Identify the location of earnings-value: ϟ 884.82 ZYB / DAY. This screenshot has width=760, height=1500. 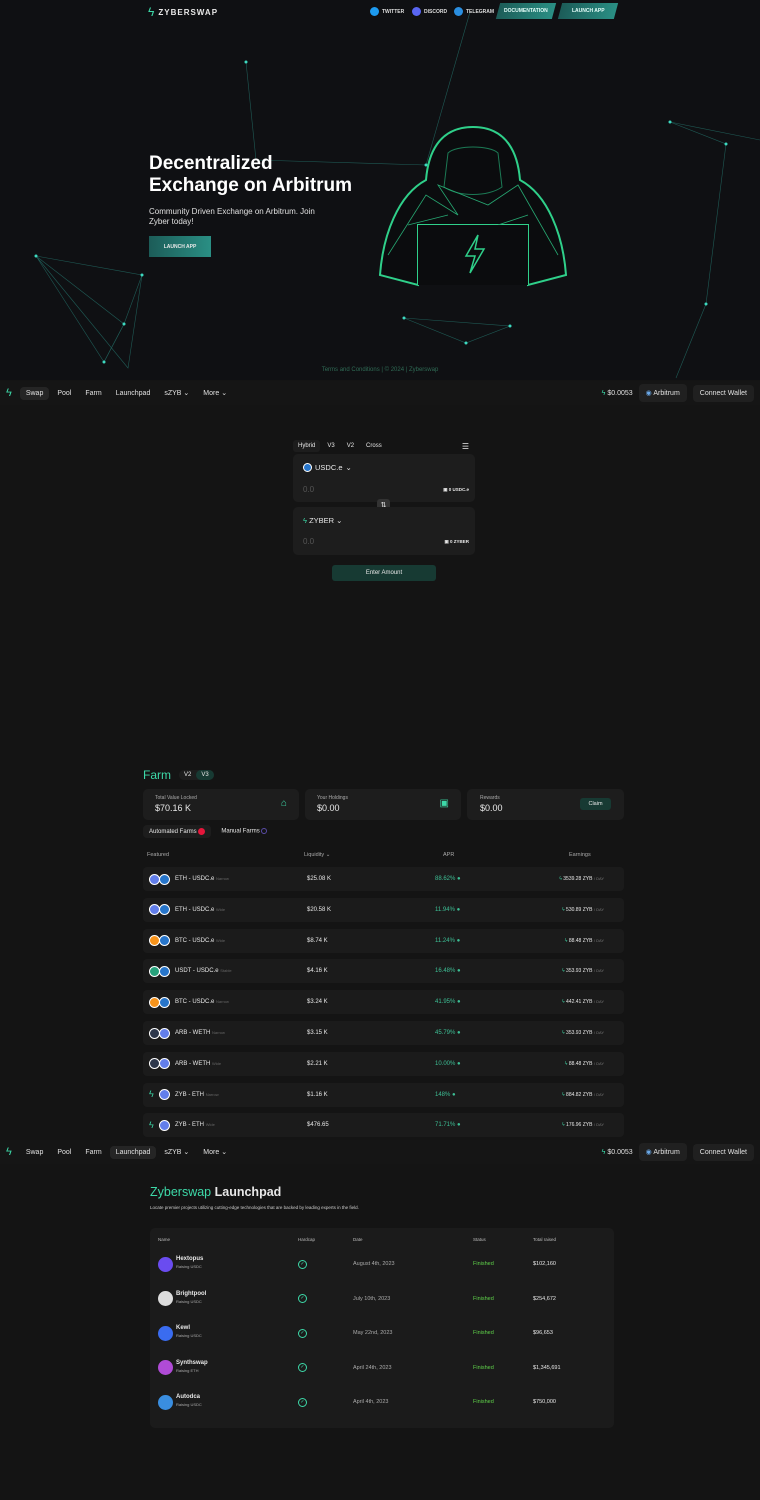
(583, 1094).